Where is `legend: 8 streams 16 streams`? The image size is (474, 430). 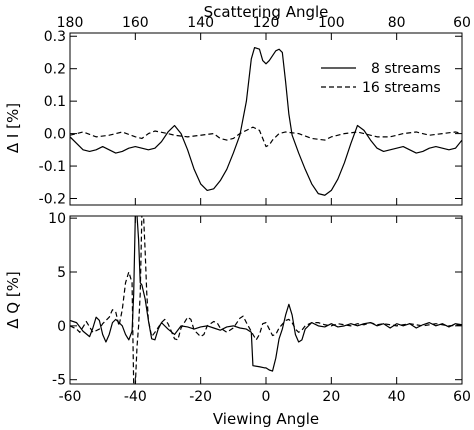
legend: 8 streams 16 streams is located at coordinates (381, 78).